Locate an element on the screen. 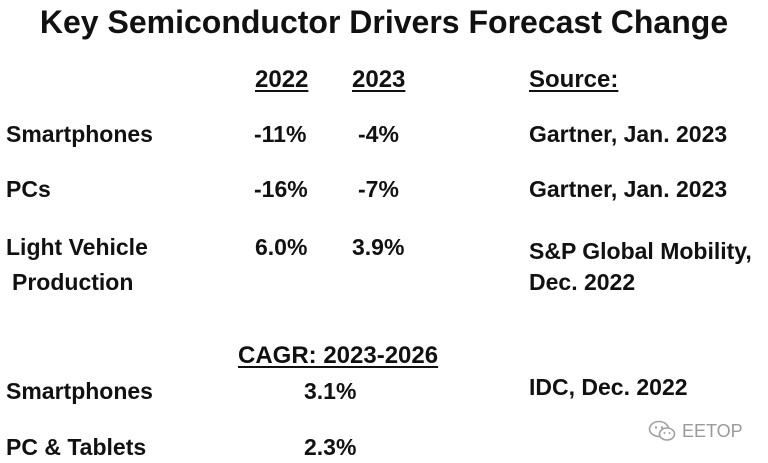 Image resolution: width=768 pixels, height=463 pixels. row-label-production: Production is located at coordinates (73, 282).